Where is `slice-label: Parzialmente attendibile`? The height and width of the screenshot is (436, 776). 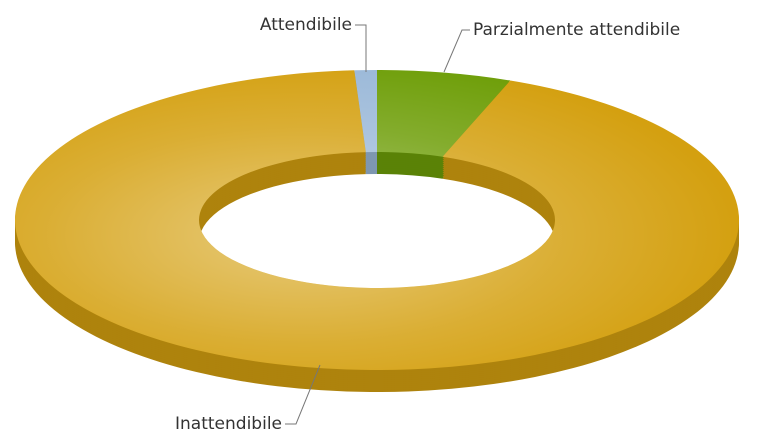
slice-label: Parzialmente attendibile is located at coordinates (576, 30).